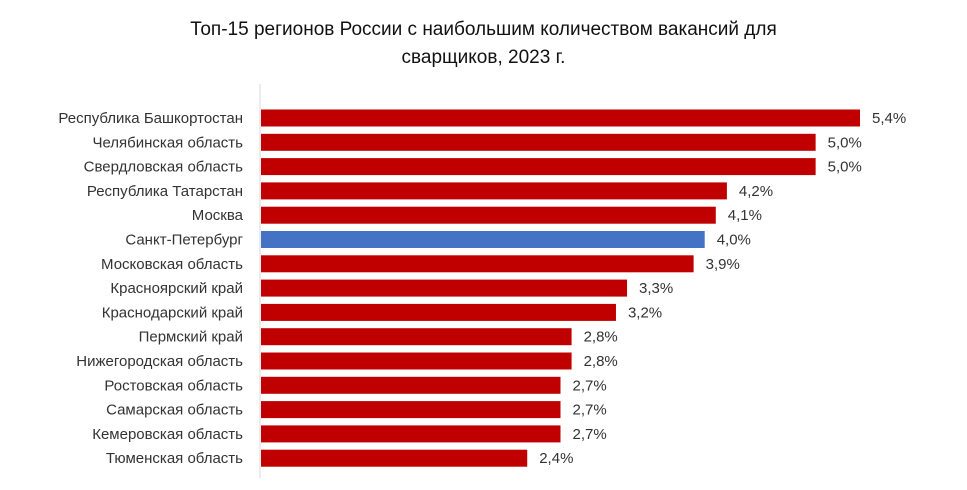 The width and height of the screenshot is (967, 490). I want to click on category-label-7: Красноярский край, so click(176, 288).